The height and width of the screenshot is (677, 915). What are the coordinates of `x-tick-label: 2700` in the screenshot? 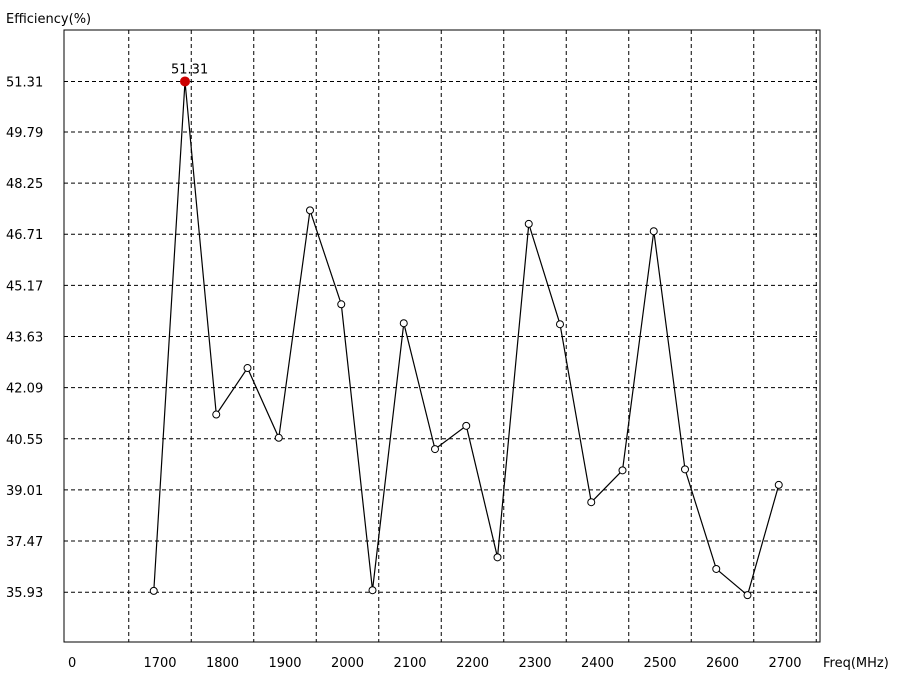 It's located at (784, 663).